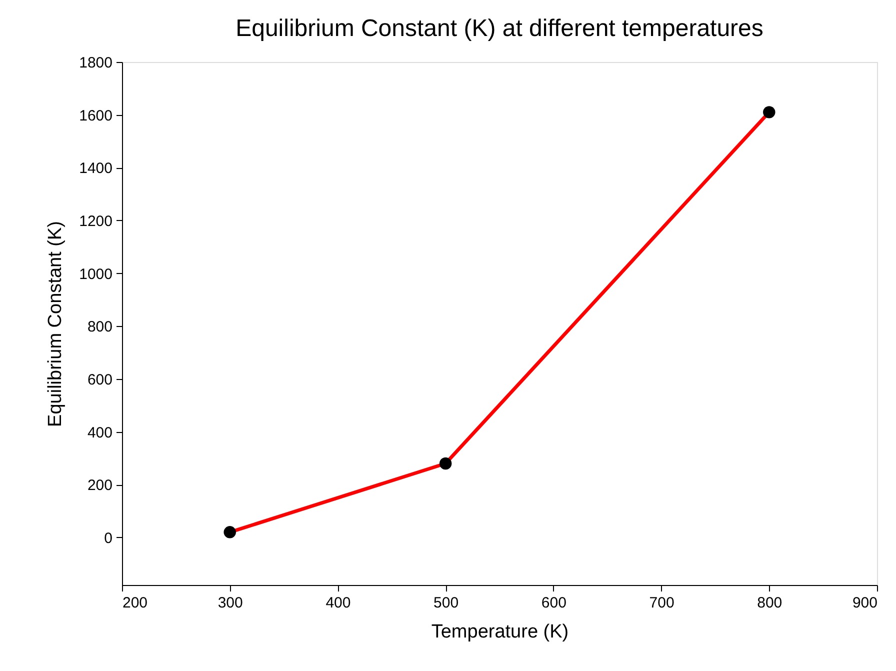  Describe the element at coordinates (99, 485) in the screenshot. I see `y-tick-label: 200` at that location.